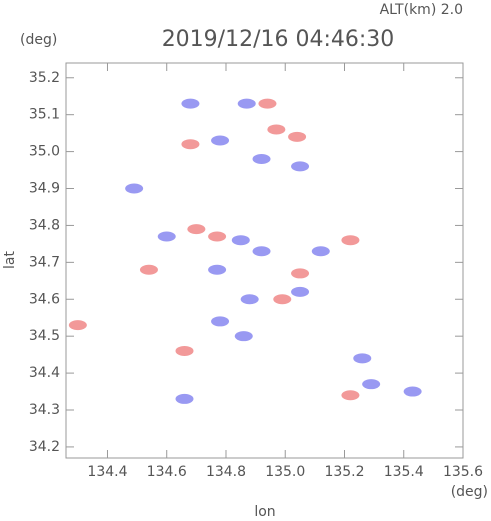  I want to click on x-tick-label: 134.8, so click(226, 472).